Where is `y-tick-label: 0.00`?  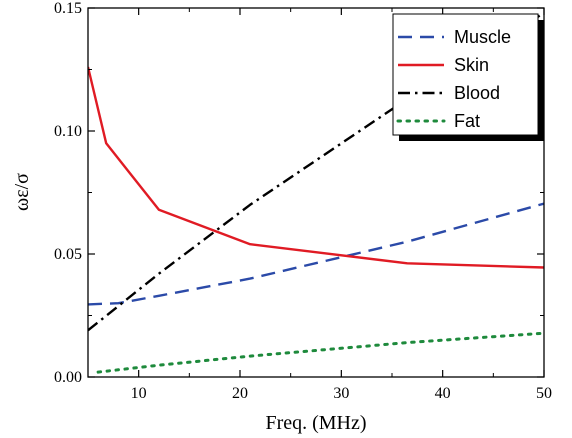 y-tick-label: 0.00 is located at coordinates (68, 377).